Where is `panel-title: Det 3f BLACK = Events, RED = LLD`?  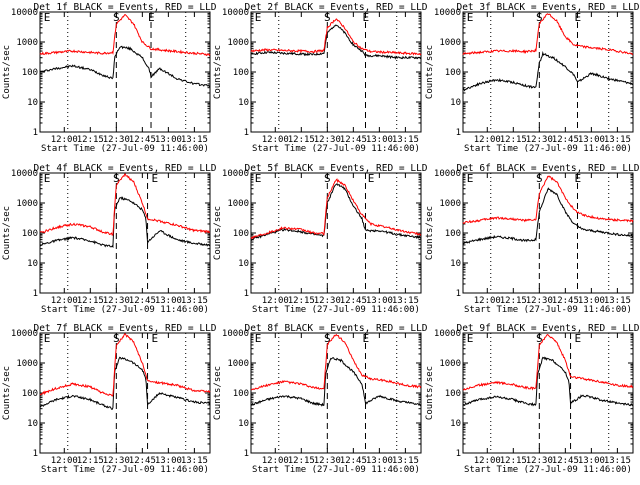 panel-title: Det 3f BLACK = Events, RED = LLD is located at coordinates (547, 7).